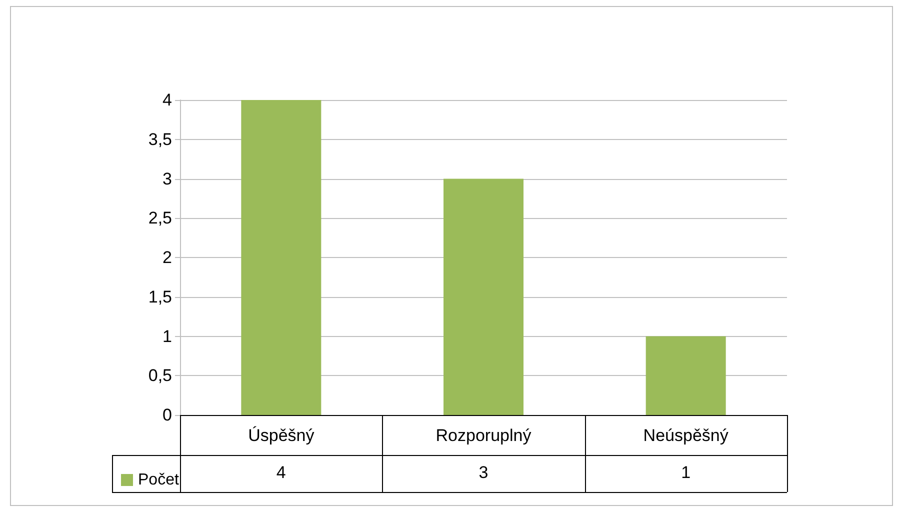  Describe the element at coordinates (159, 480) in the screenshot. I see `legend-label: Počet` at that location.